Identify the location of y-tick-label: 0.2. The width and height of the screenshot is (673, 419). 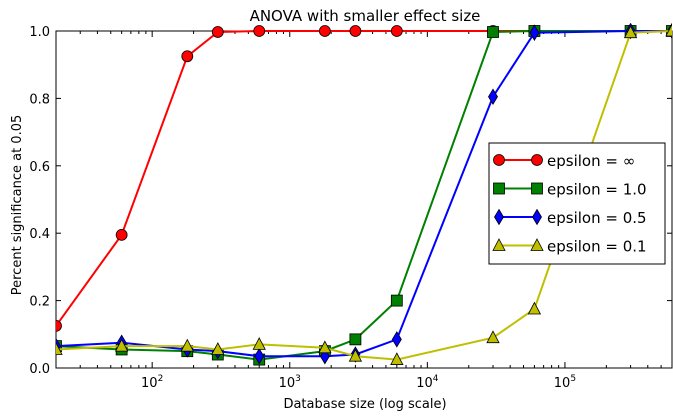
(39, 302).